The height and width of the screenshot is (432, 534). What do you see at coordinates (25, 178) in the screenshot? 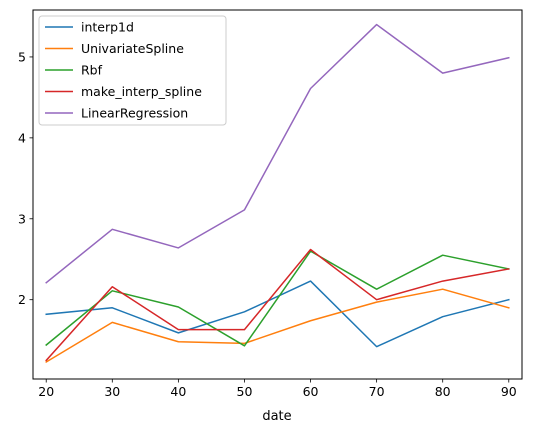
I see `y-axis-ticks: 2 3 4 5` at bounding box center [25, 178].